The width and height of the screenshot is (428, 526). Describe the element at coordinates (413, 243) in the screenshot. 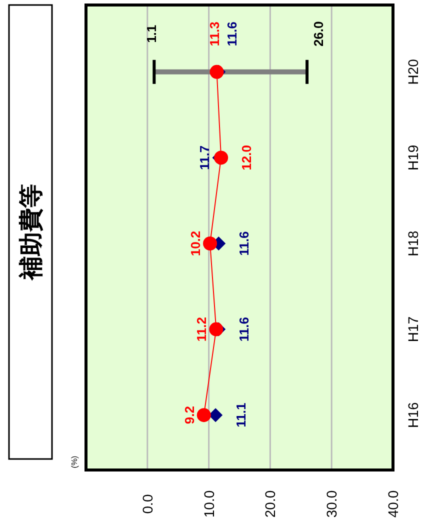

I see `y-tick-label: H18` at that location.